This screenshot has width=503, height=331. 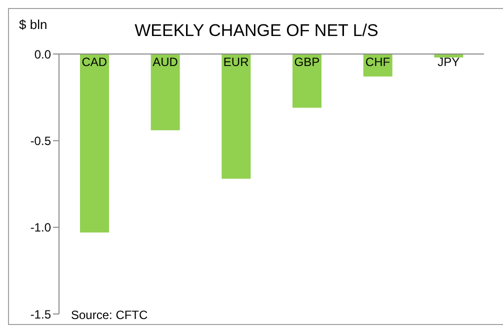 What do you see at coordinates (236, 62) in the screenshot?
I see `x-tick-label: EUR` at bounding box center [236, 62].